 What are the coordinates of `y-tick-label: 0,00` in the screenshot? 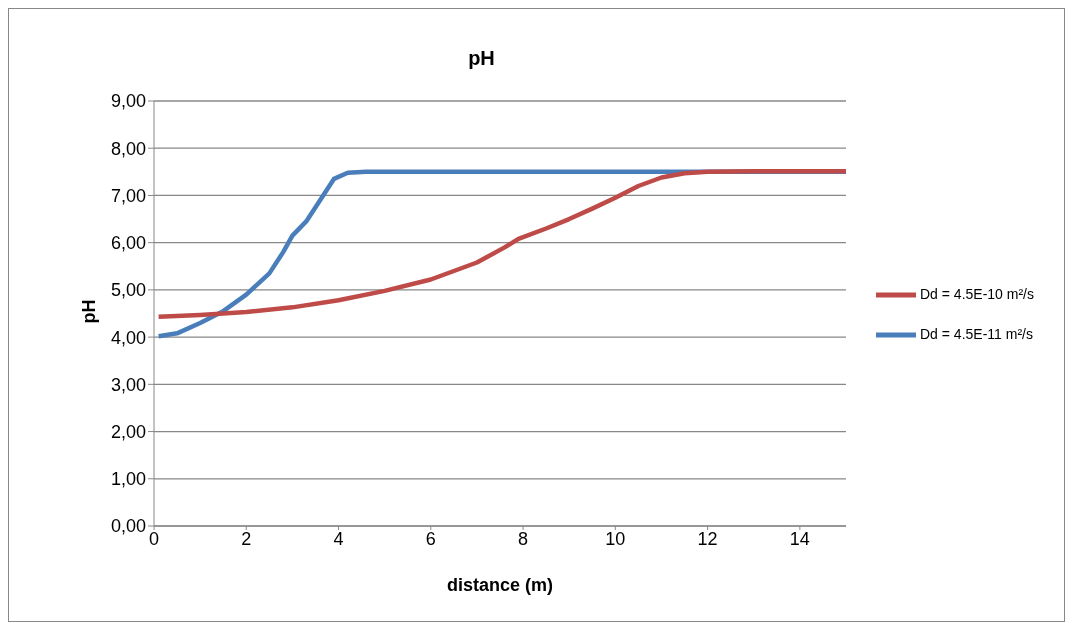 It's located at (128, 526).